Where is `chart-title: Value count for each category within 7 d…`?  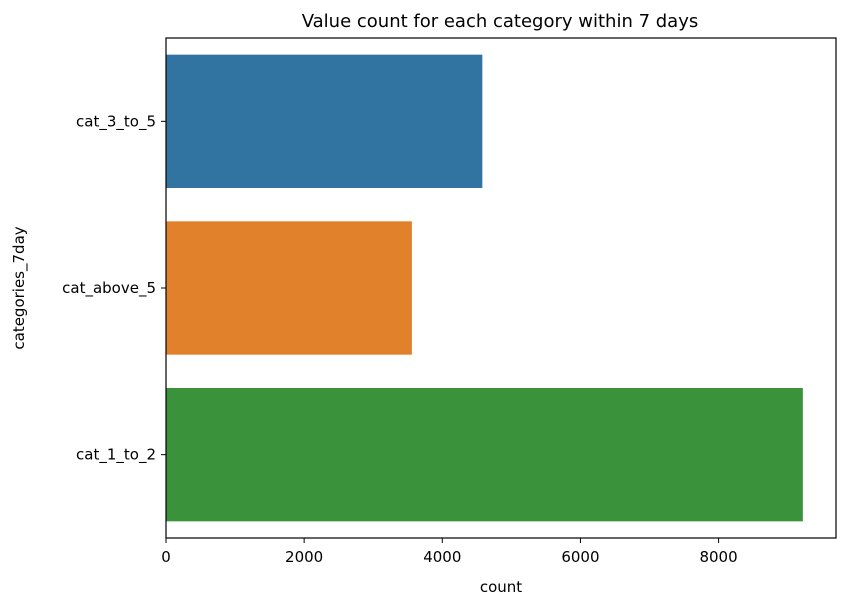 chart-title: Value count for each category within 7 d… is located at coordinates (500, 21).